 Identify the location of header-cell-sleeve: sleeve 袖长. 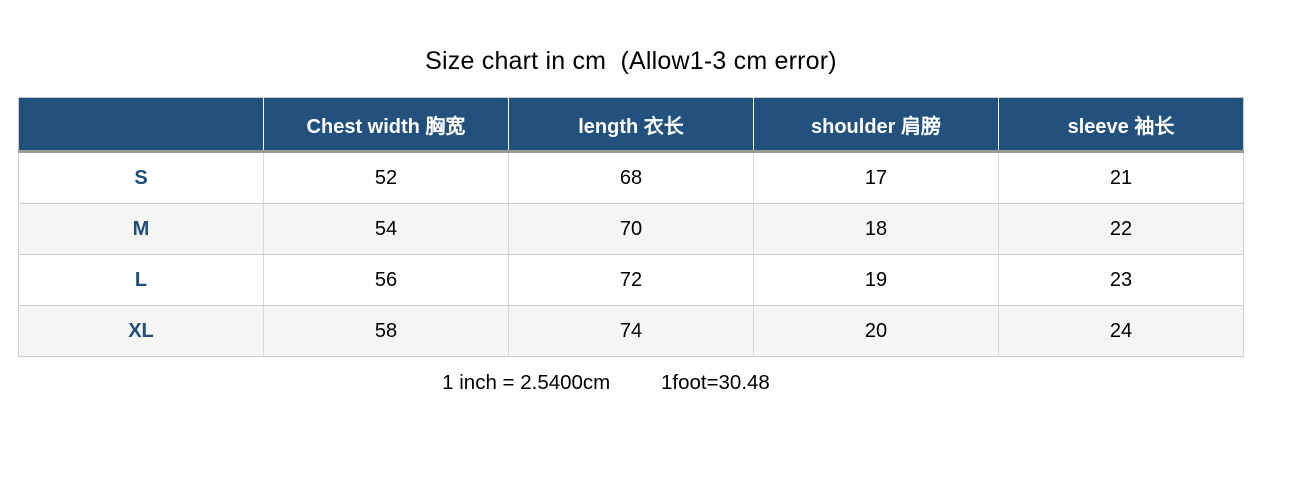
(1121, 125).